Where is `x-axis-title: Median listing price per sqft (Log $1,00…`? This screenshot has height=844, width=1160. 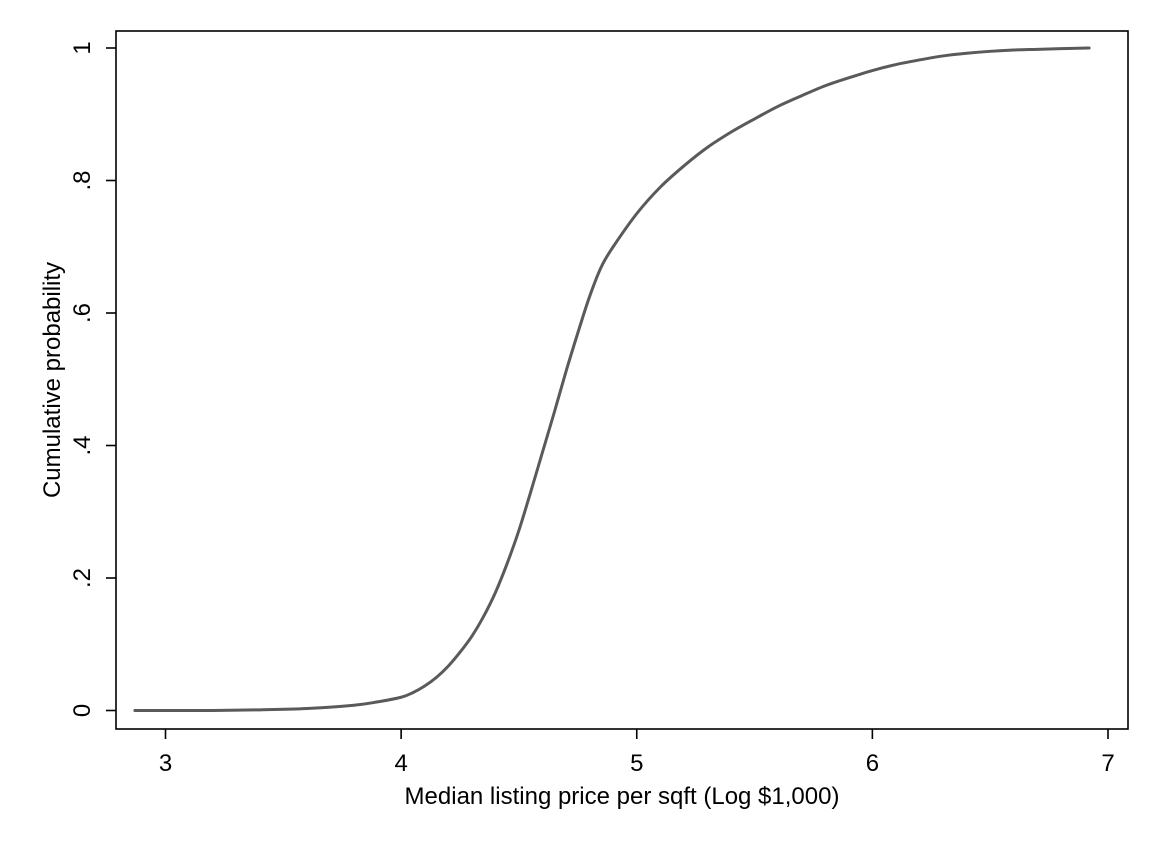
x-axis-title: Median listing price per sqft (Log $1,00… is located at coordinates (622, 796).